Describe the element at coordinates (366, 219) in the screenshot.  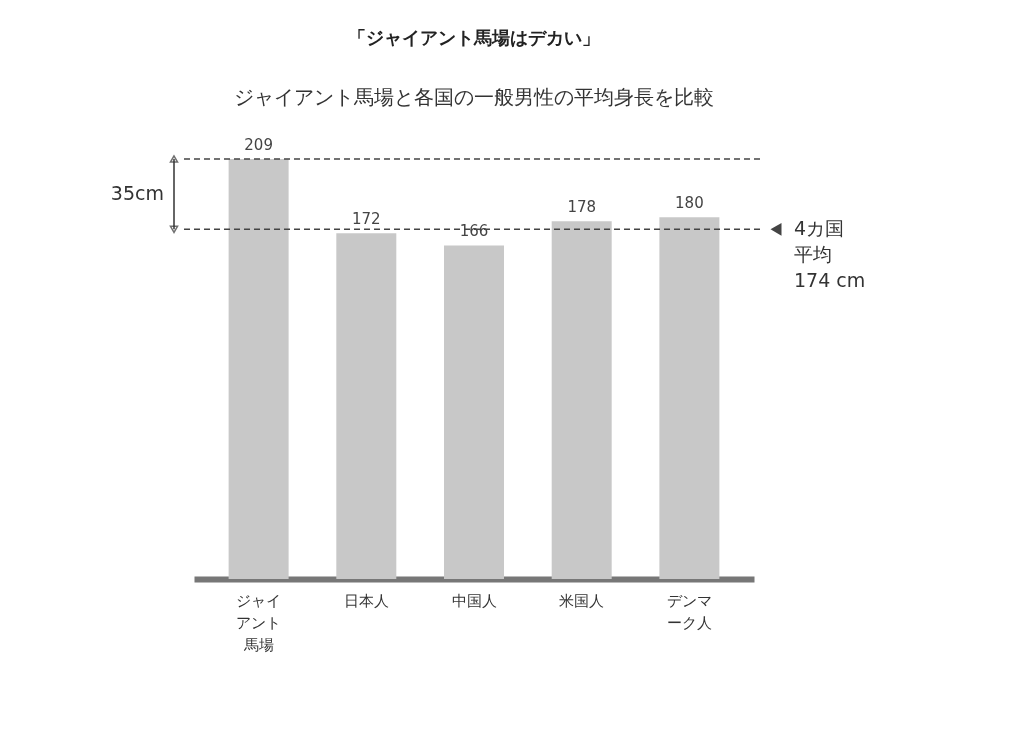
I see `data-label: 172` at that location.